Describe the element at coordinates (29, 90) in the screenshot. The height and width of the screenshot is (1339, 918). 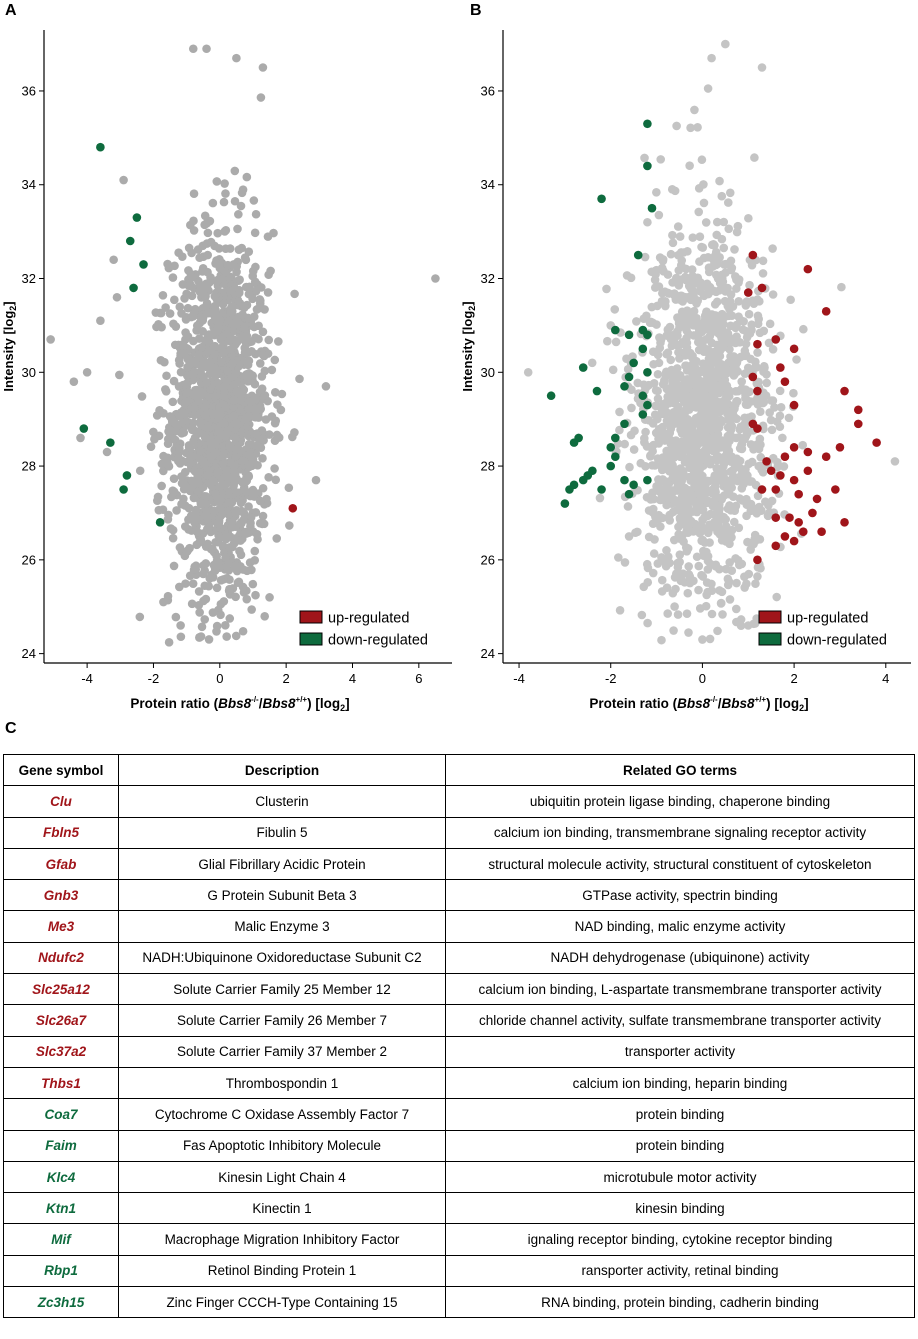
I see `y-tick-label: 36` at that location.